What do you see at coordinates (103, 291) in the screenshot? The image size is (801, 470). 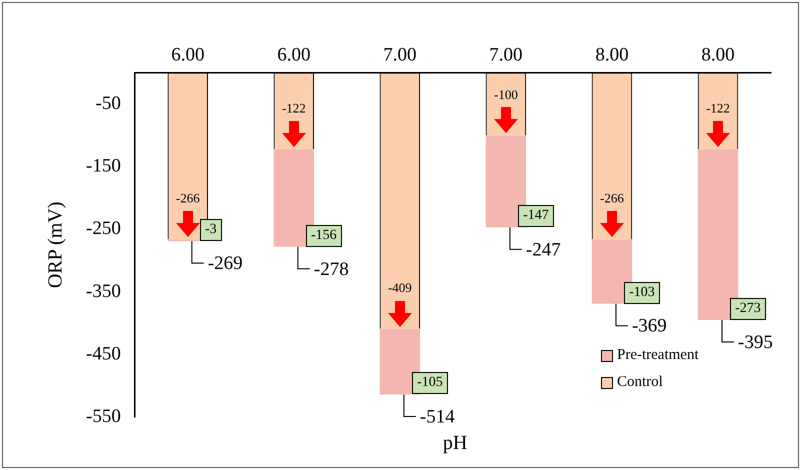 I see `y-tick-label: -350` at bounding box center [103, 291].